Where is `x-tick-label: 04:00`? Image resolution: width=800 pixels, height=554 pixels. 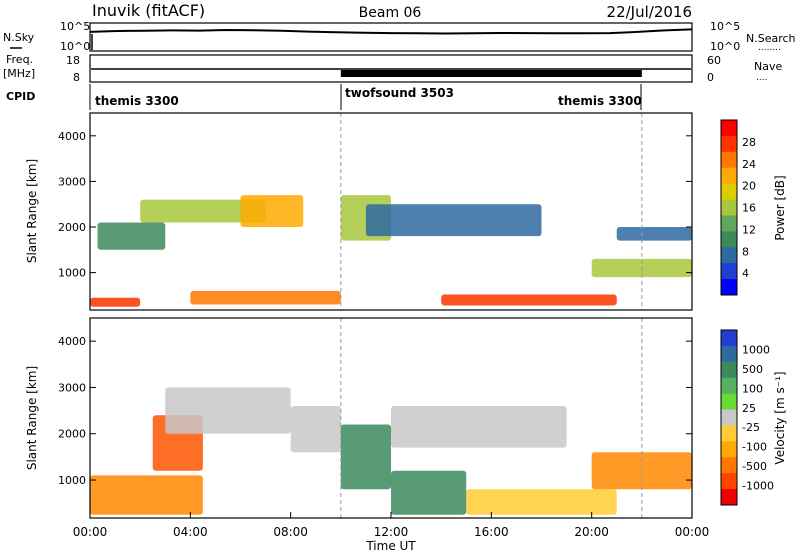
x-tick-label: 04:00 is located at coordinates (190, 532).